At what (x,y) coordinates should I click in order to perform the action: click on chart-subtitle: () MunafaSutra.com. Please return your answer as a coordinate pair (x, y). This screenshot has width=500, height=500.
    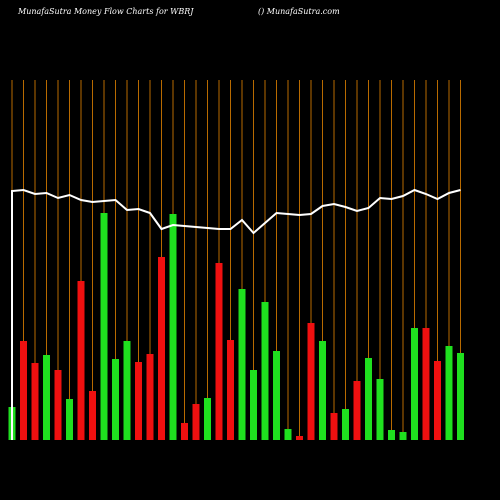
    Looking at the image, I should click on (299, 11).